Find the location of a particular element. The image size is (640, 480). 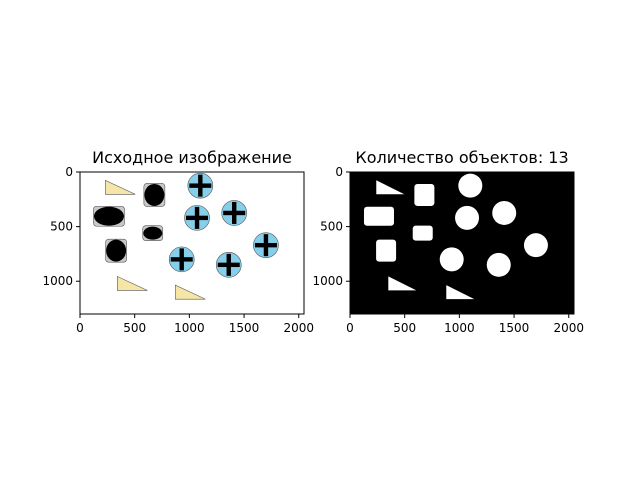

left-title: Исходное изображение is located at coordinates (192, 157).